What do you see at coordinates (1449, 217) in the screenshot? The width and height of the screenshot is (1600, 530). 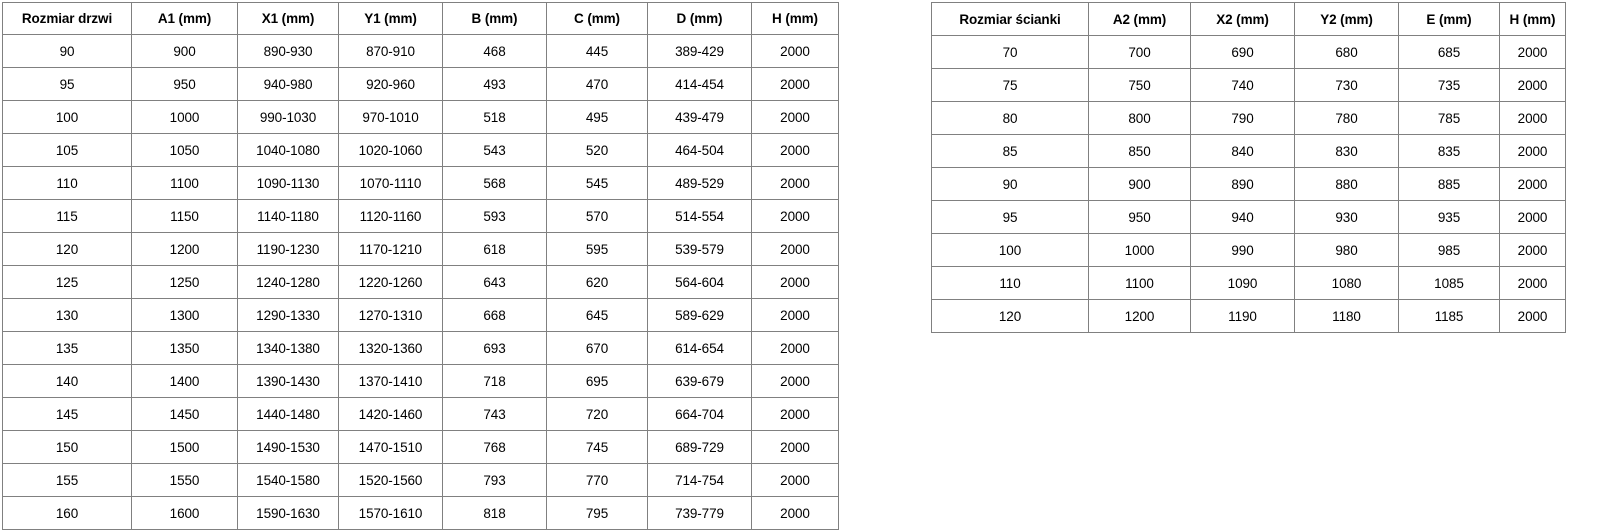 I see `table-cell: 935` at bounding box center [1449, 217].